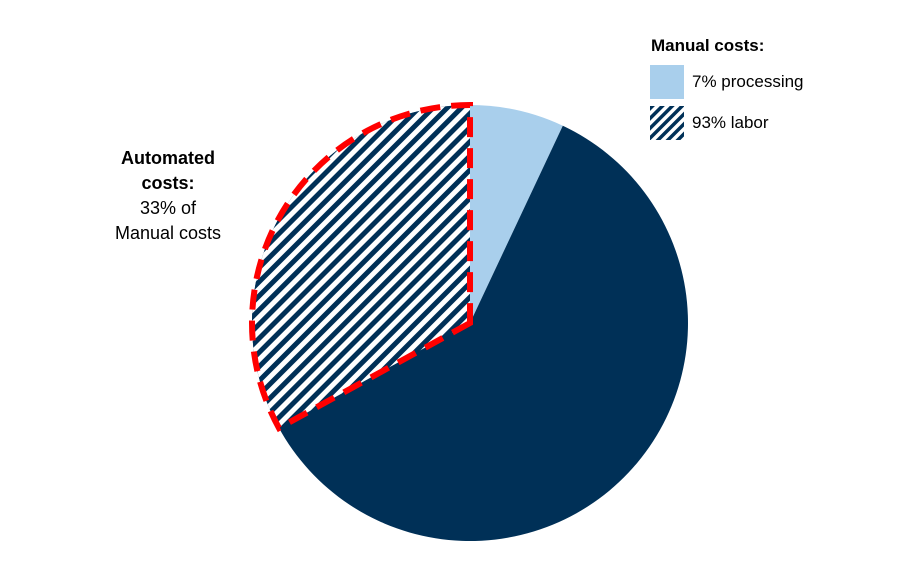 The width and height of the screenshot is (904, 578). I want to click on legend-swatch-processing, so click(667, 82).